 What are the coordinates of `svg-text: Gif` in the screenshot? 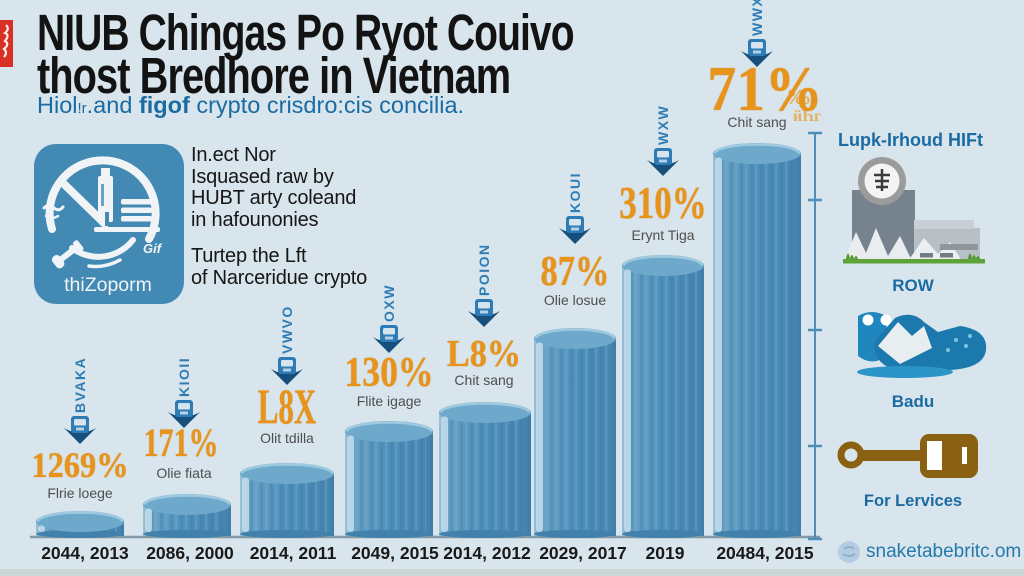 It's located at (153, 248).